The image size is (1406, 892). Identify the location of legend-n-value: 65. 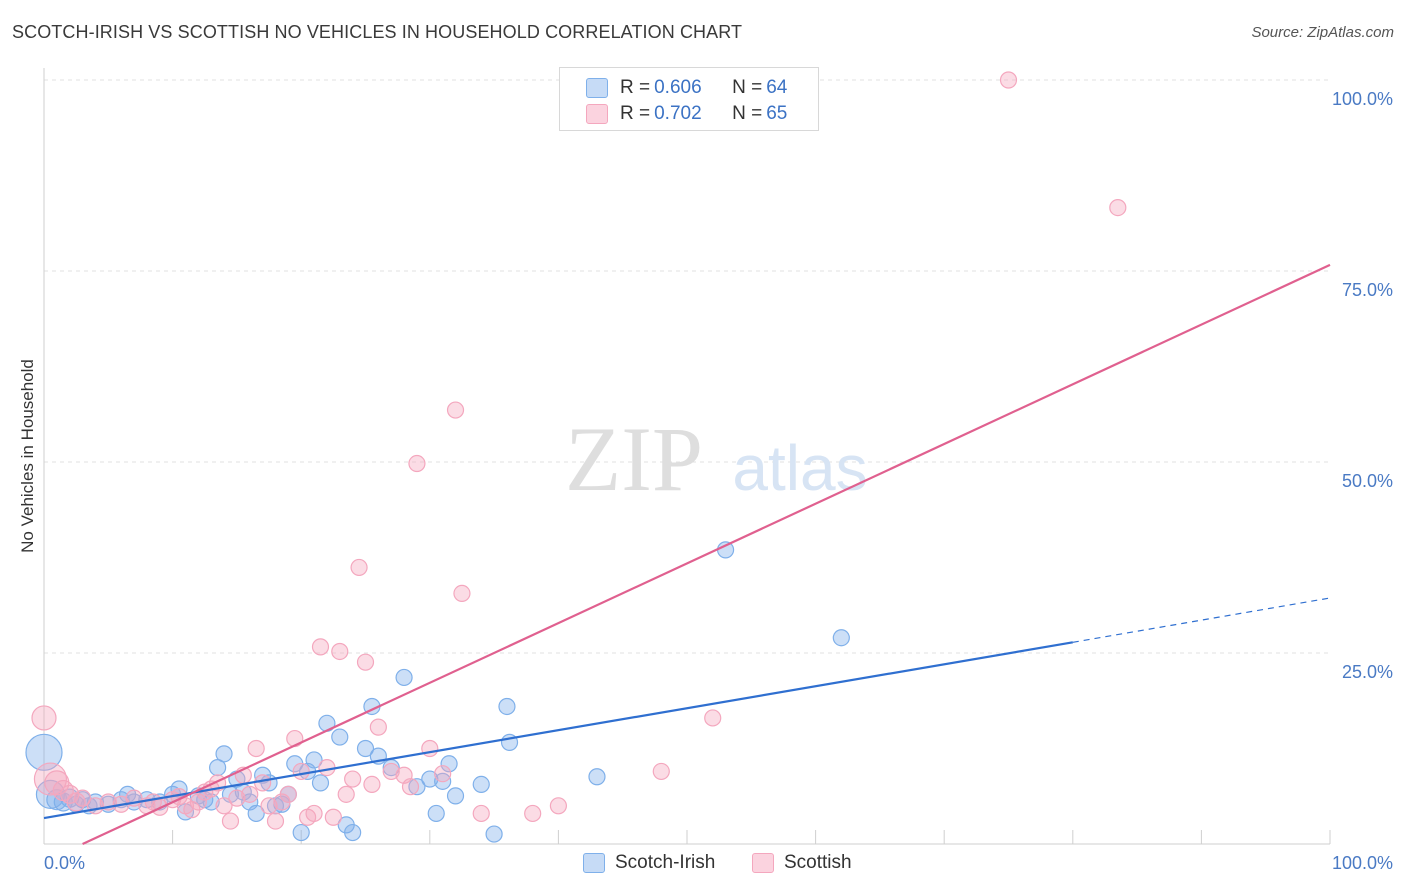
(777, 113).